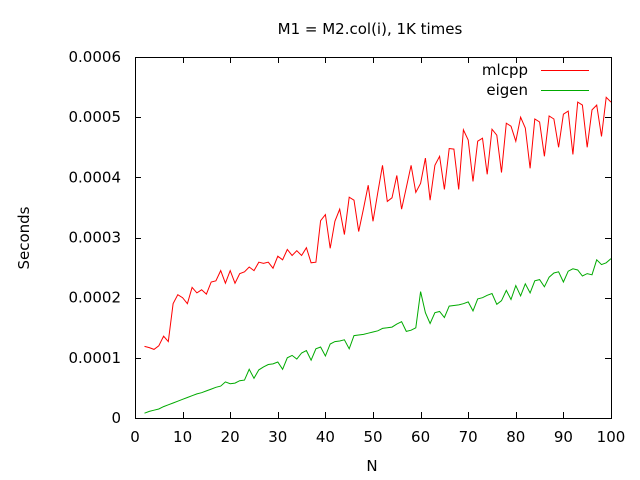  Describe the element at coordinates (371, 466) in the screenshot. I see `x-axis-title: N` at that location.